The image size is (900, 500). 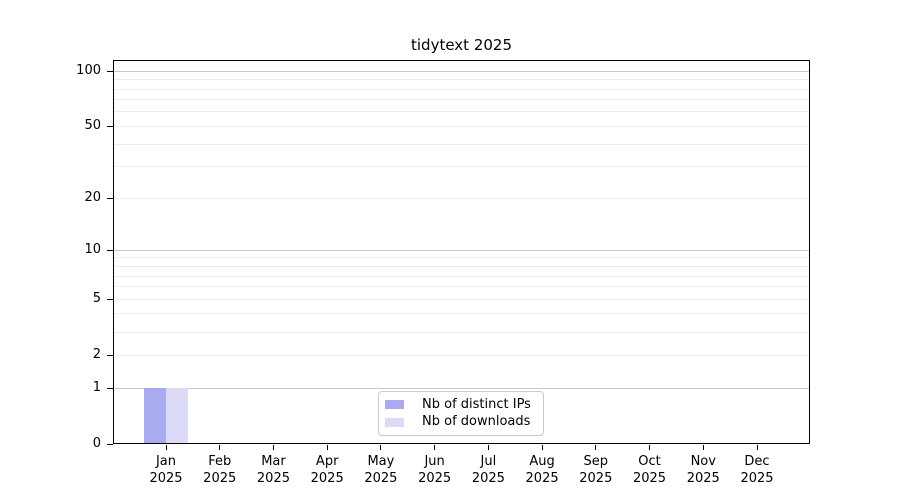 I want to click on x-tick-nov, so click(x=703, y=447).